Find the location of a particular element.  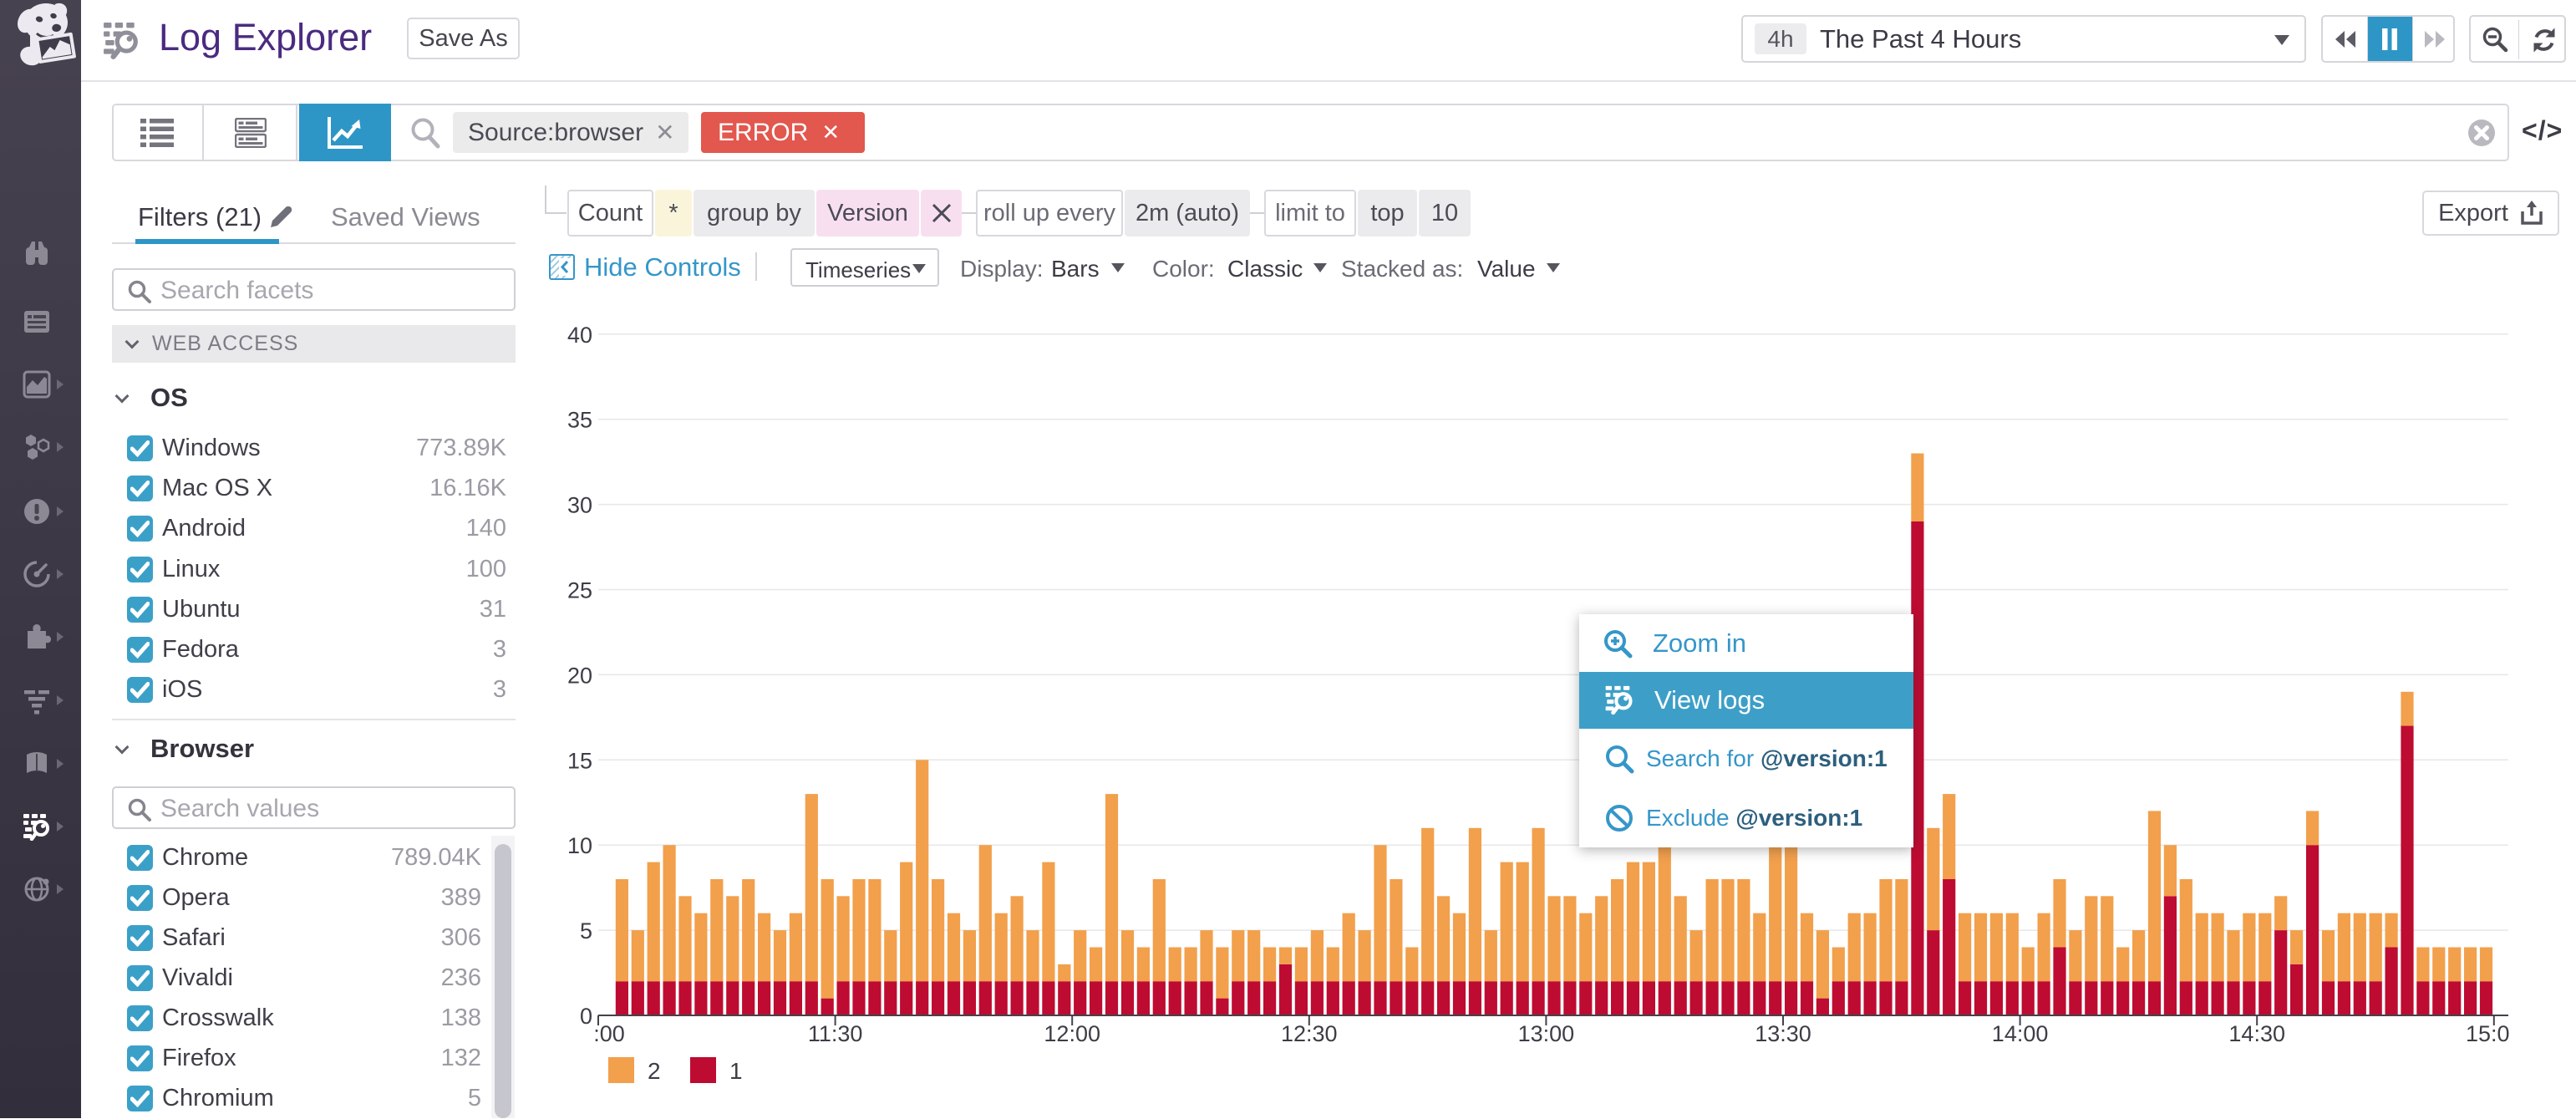

svg-text: 14:00 is located at coordinates (2020, 1033).